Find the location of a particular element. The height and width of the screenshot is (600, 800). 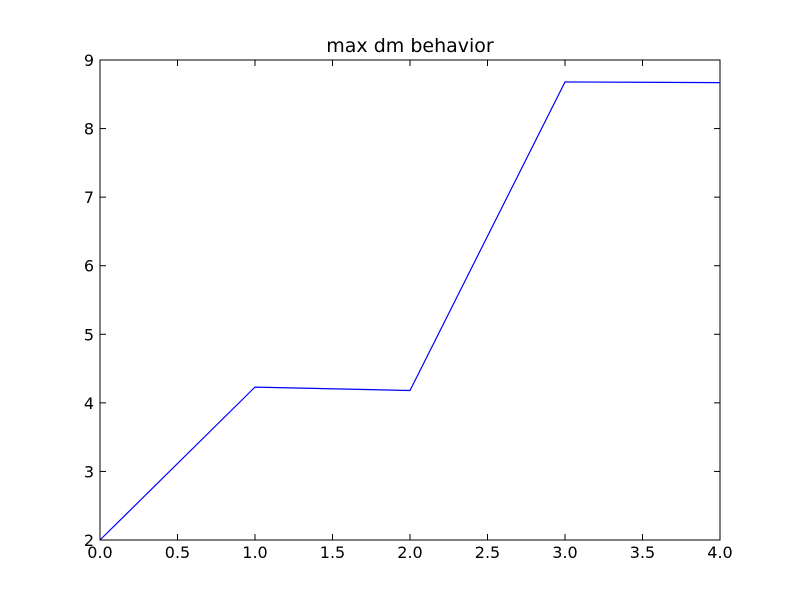

y-tick-label: 3 is located at coordinates (89, 471).